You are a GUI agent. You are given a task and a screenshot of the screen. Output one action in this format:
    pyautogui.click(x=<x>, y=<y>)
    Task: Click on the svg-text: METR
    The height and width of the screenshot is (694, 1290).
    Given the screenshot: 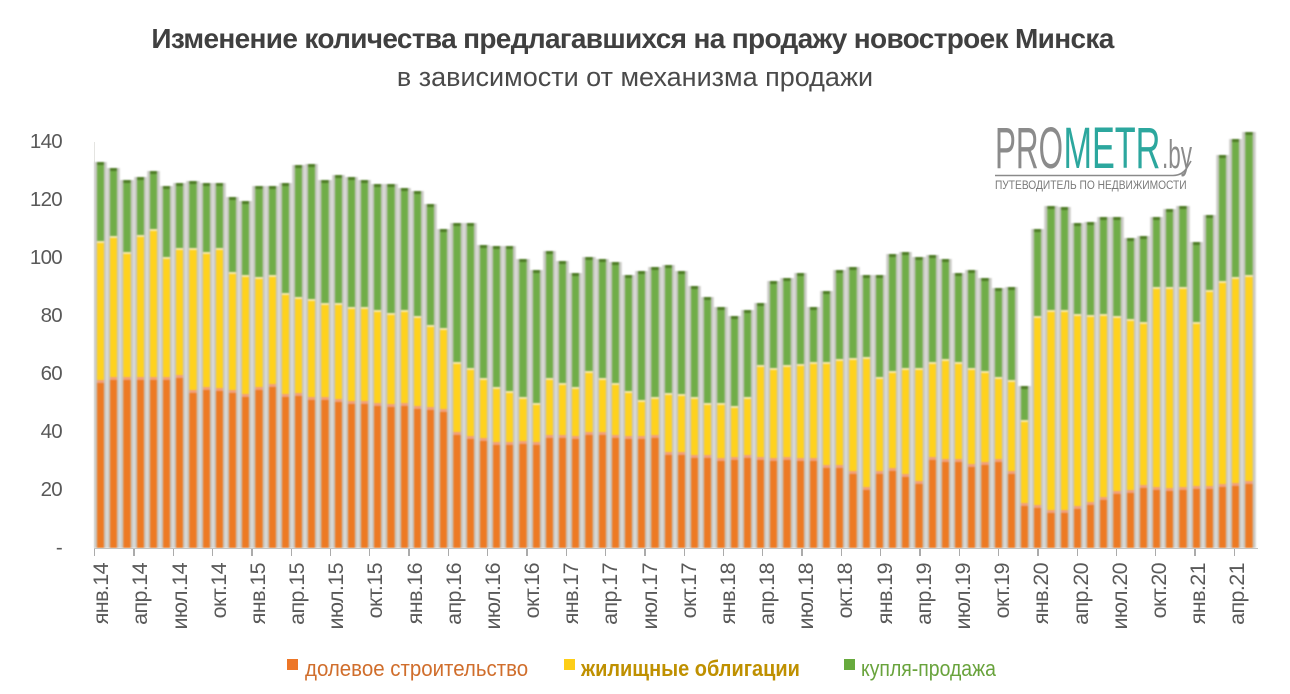 What is the action you would take?
    pyautogui.click(x=1111, y=149)
    